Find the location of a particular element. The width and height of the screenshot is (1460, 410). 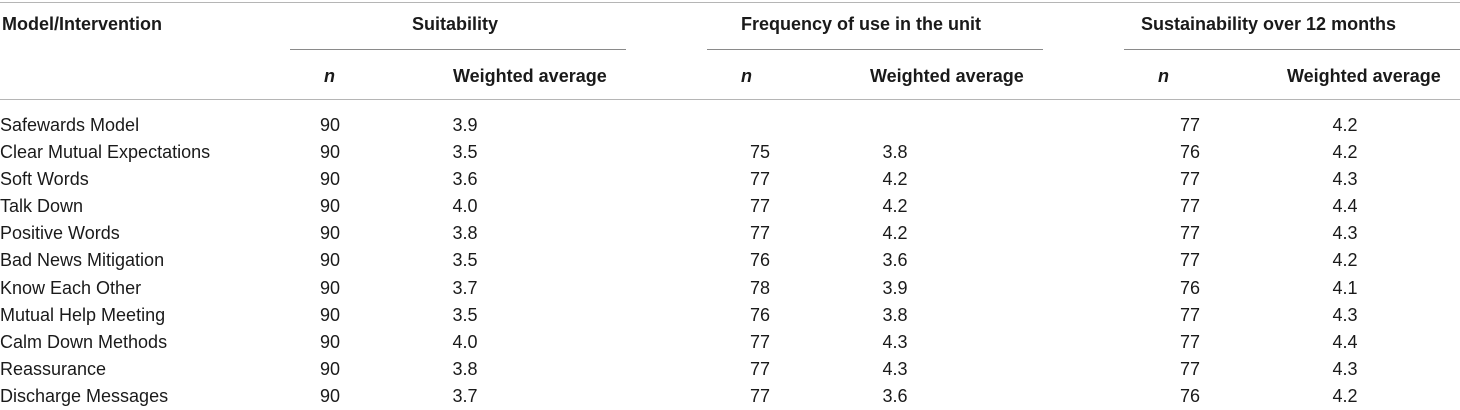

row-name: Soft Words is located at coordinates (44, 179).